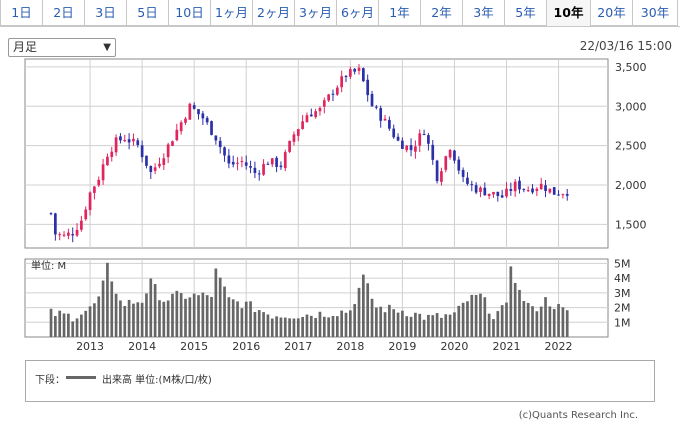  Describe the element at coordinates (631, 106) in the screenshot. I see `price-tick-label: 3,000` at that location.